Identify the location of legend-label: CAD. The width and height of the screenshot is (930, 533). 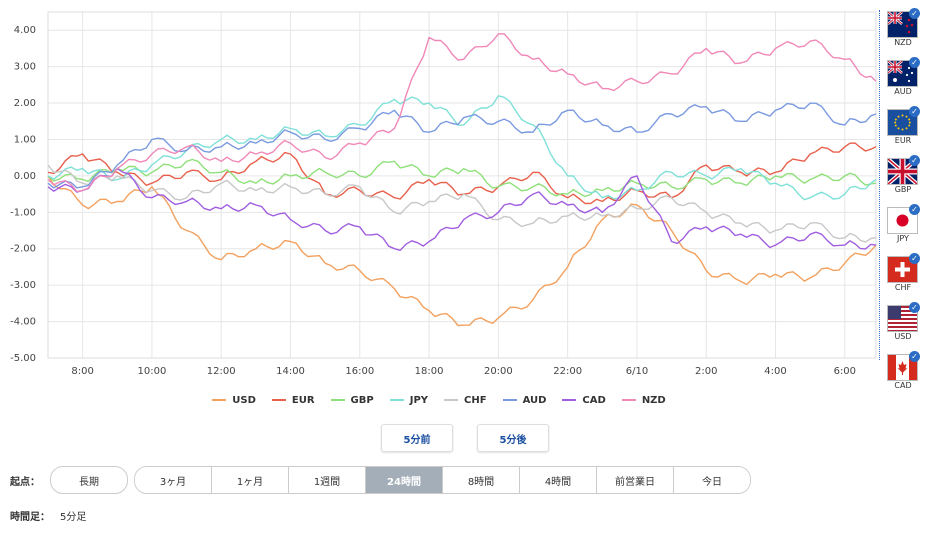
(594, 400).